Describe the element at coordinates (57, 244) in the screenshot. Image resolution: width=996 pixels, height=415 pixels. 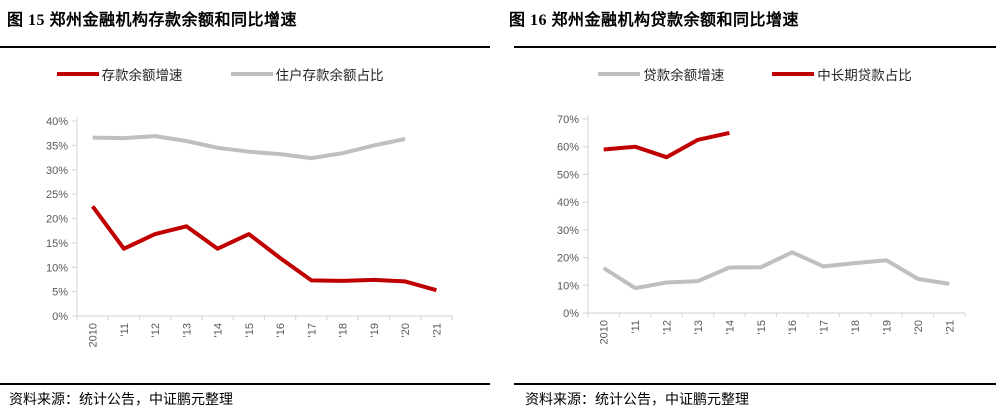
I see `y-tick-label: 15%` at that location.